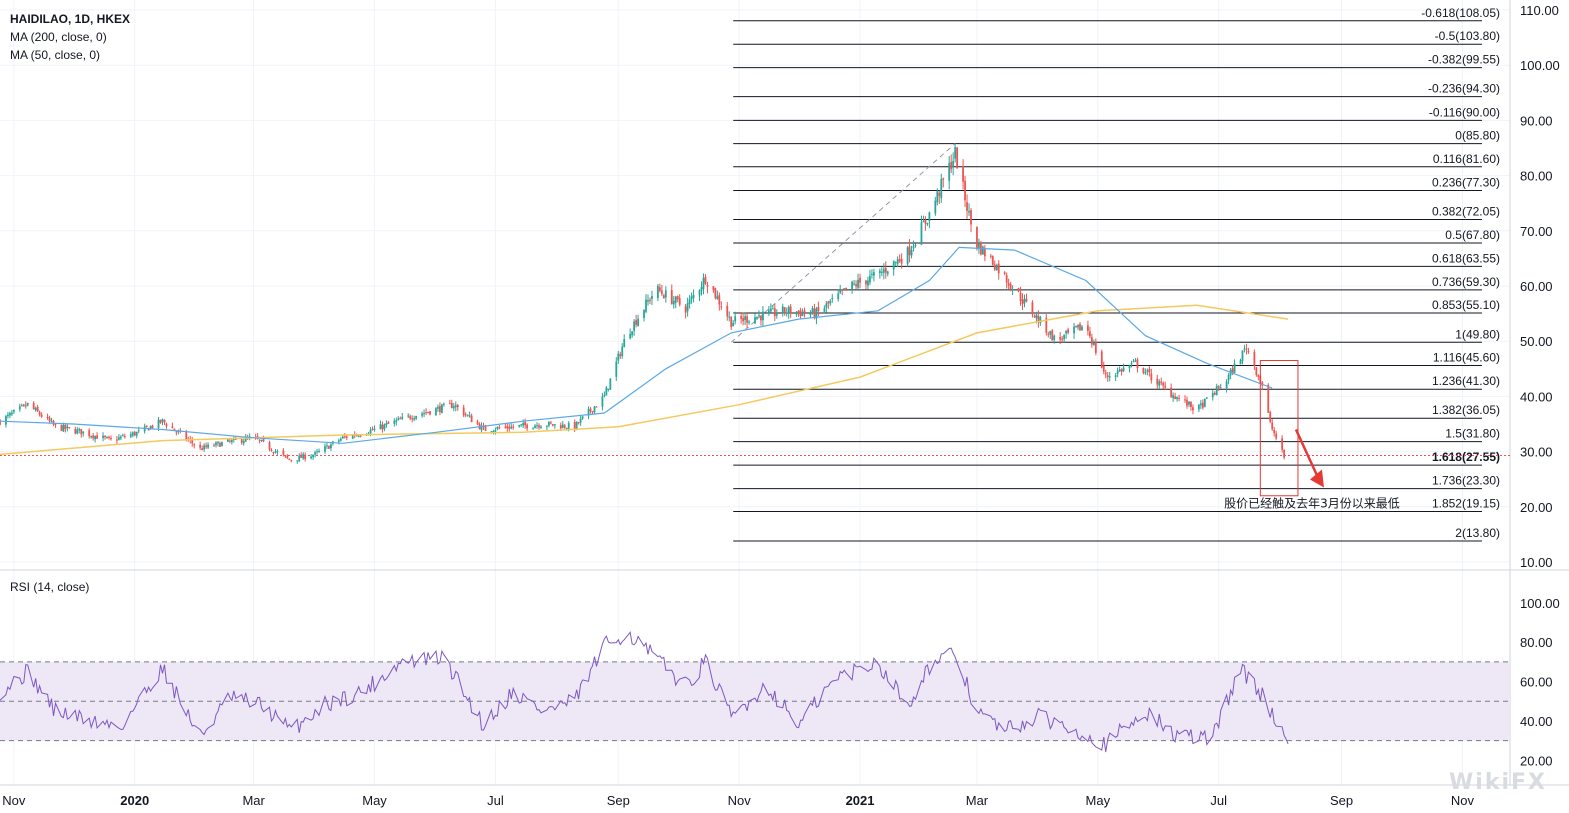  Describe the element at coordinates (1472, 235) in the screenshot. I see `fib-level-label: 0.5(67.80)` at that location.